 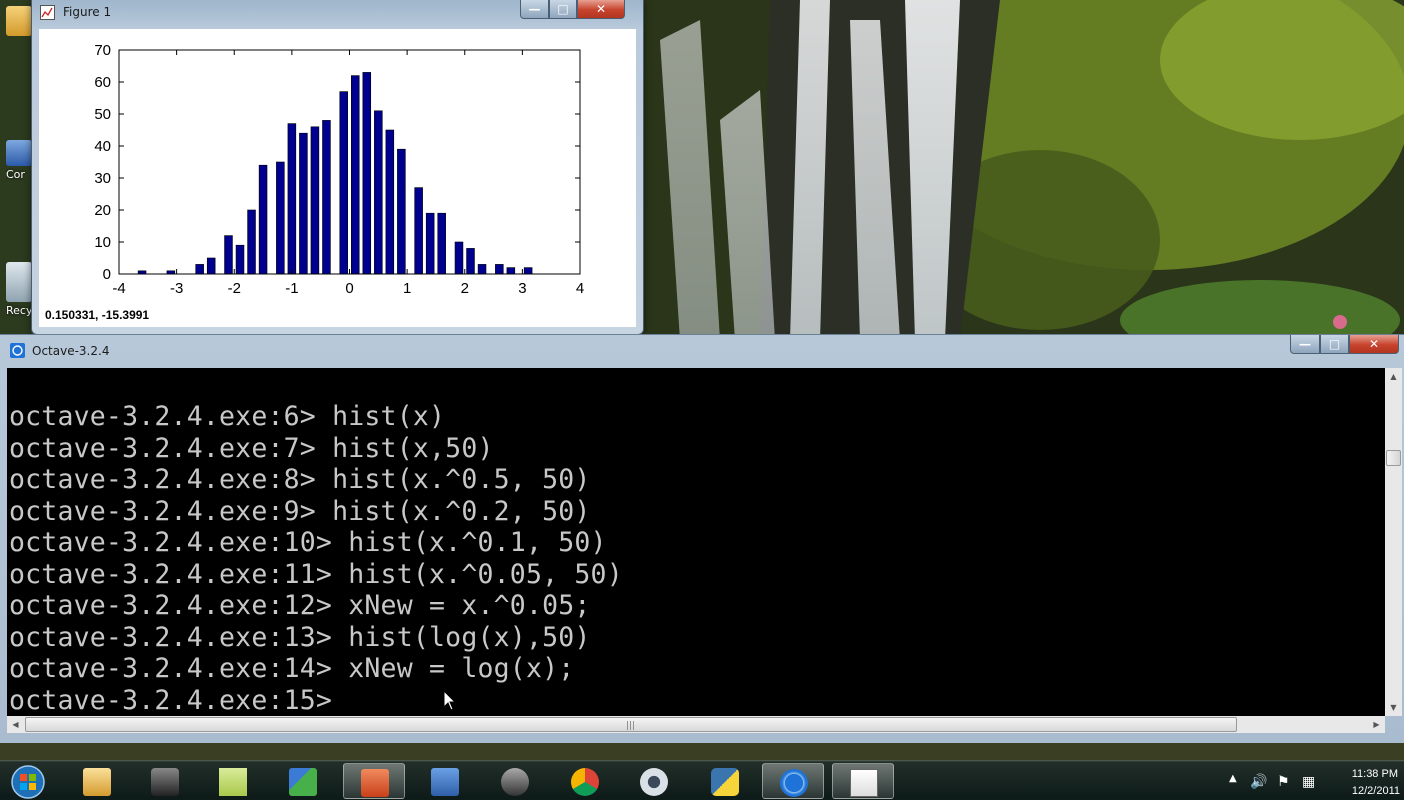 I want to click on octave-window-controls: — □ ✕, so click(x=1344, y=344).